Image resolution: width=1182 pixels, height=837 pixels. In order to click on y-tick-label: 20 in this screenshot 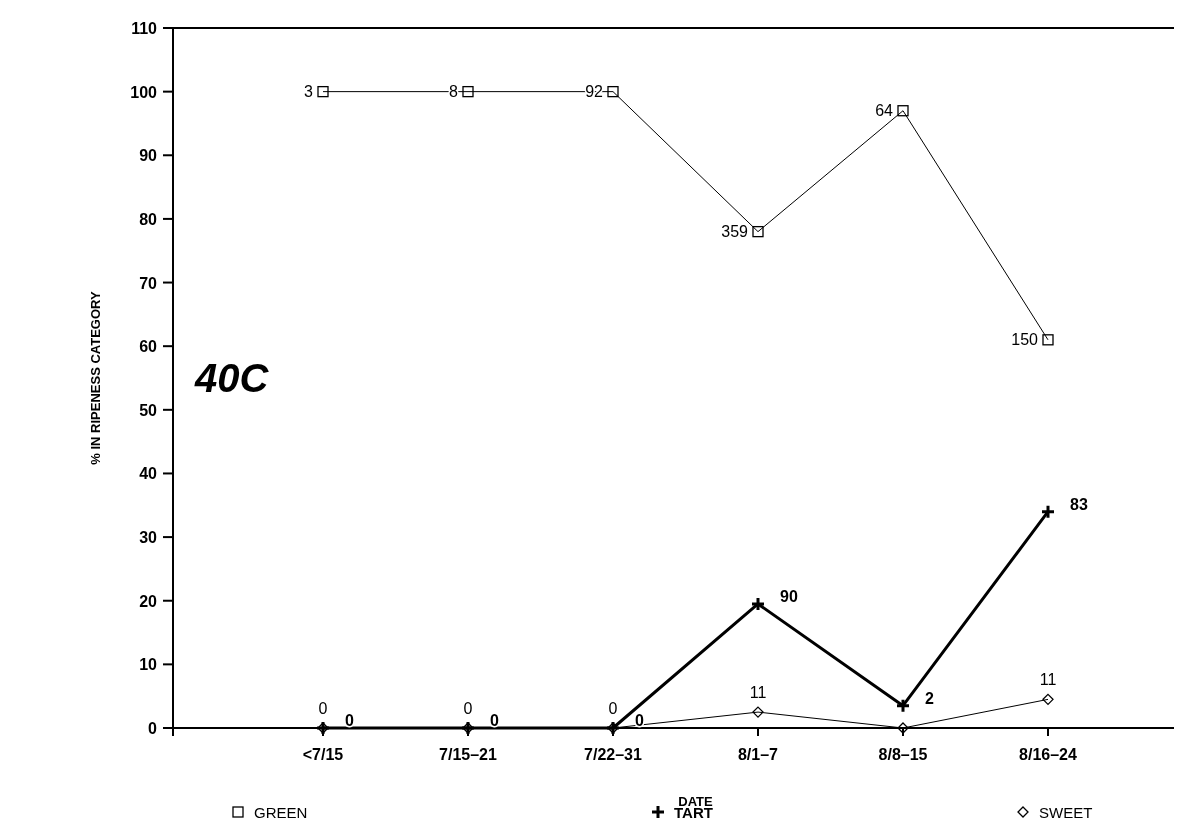, I will do `click(148, 601)`.